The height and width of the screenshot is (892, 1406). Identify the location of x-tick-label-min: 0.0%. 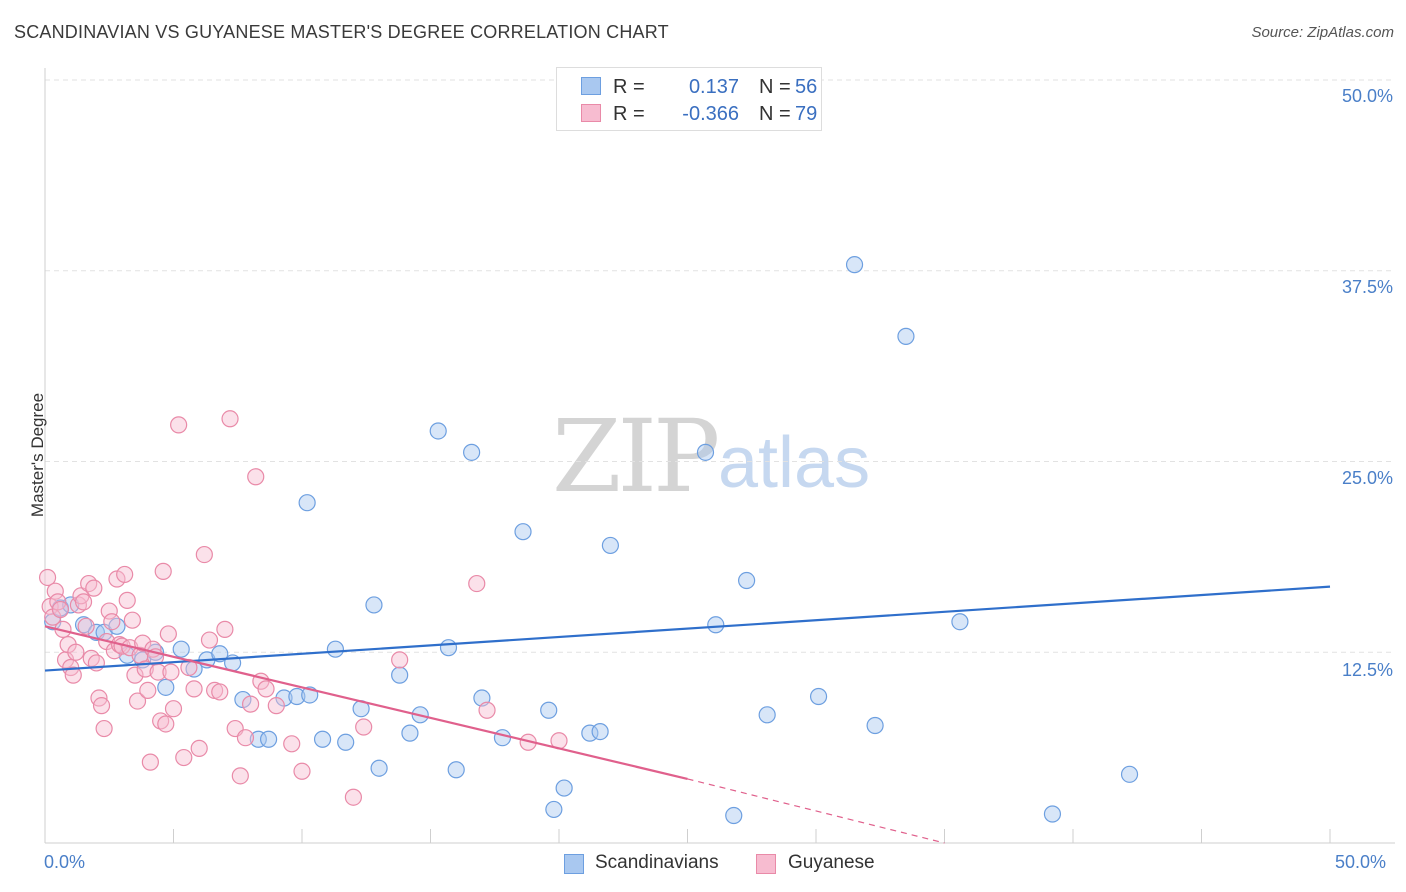
(65, 862).